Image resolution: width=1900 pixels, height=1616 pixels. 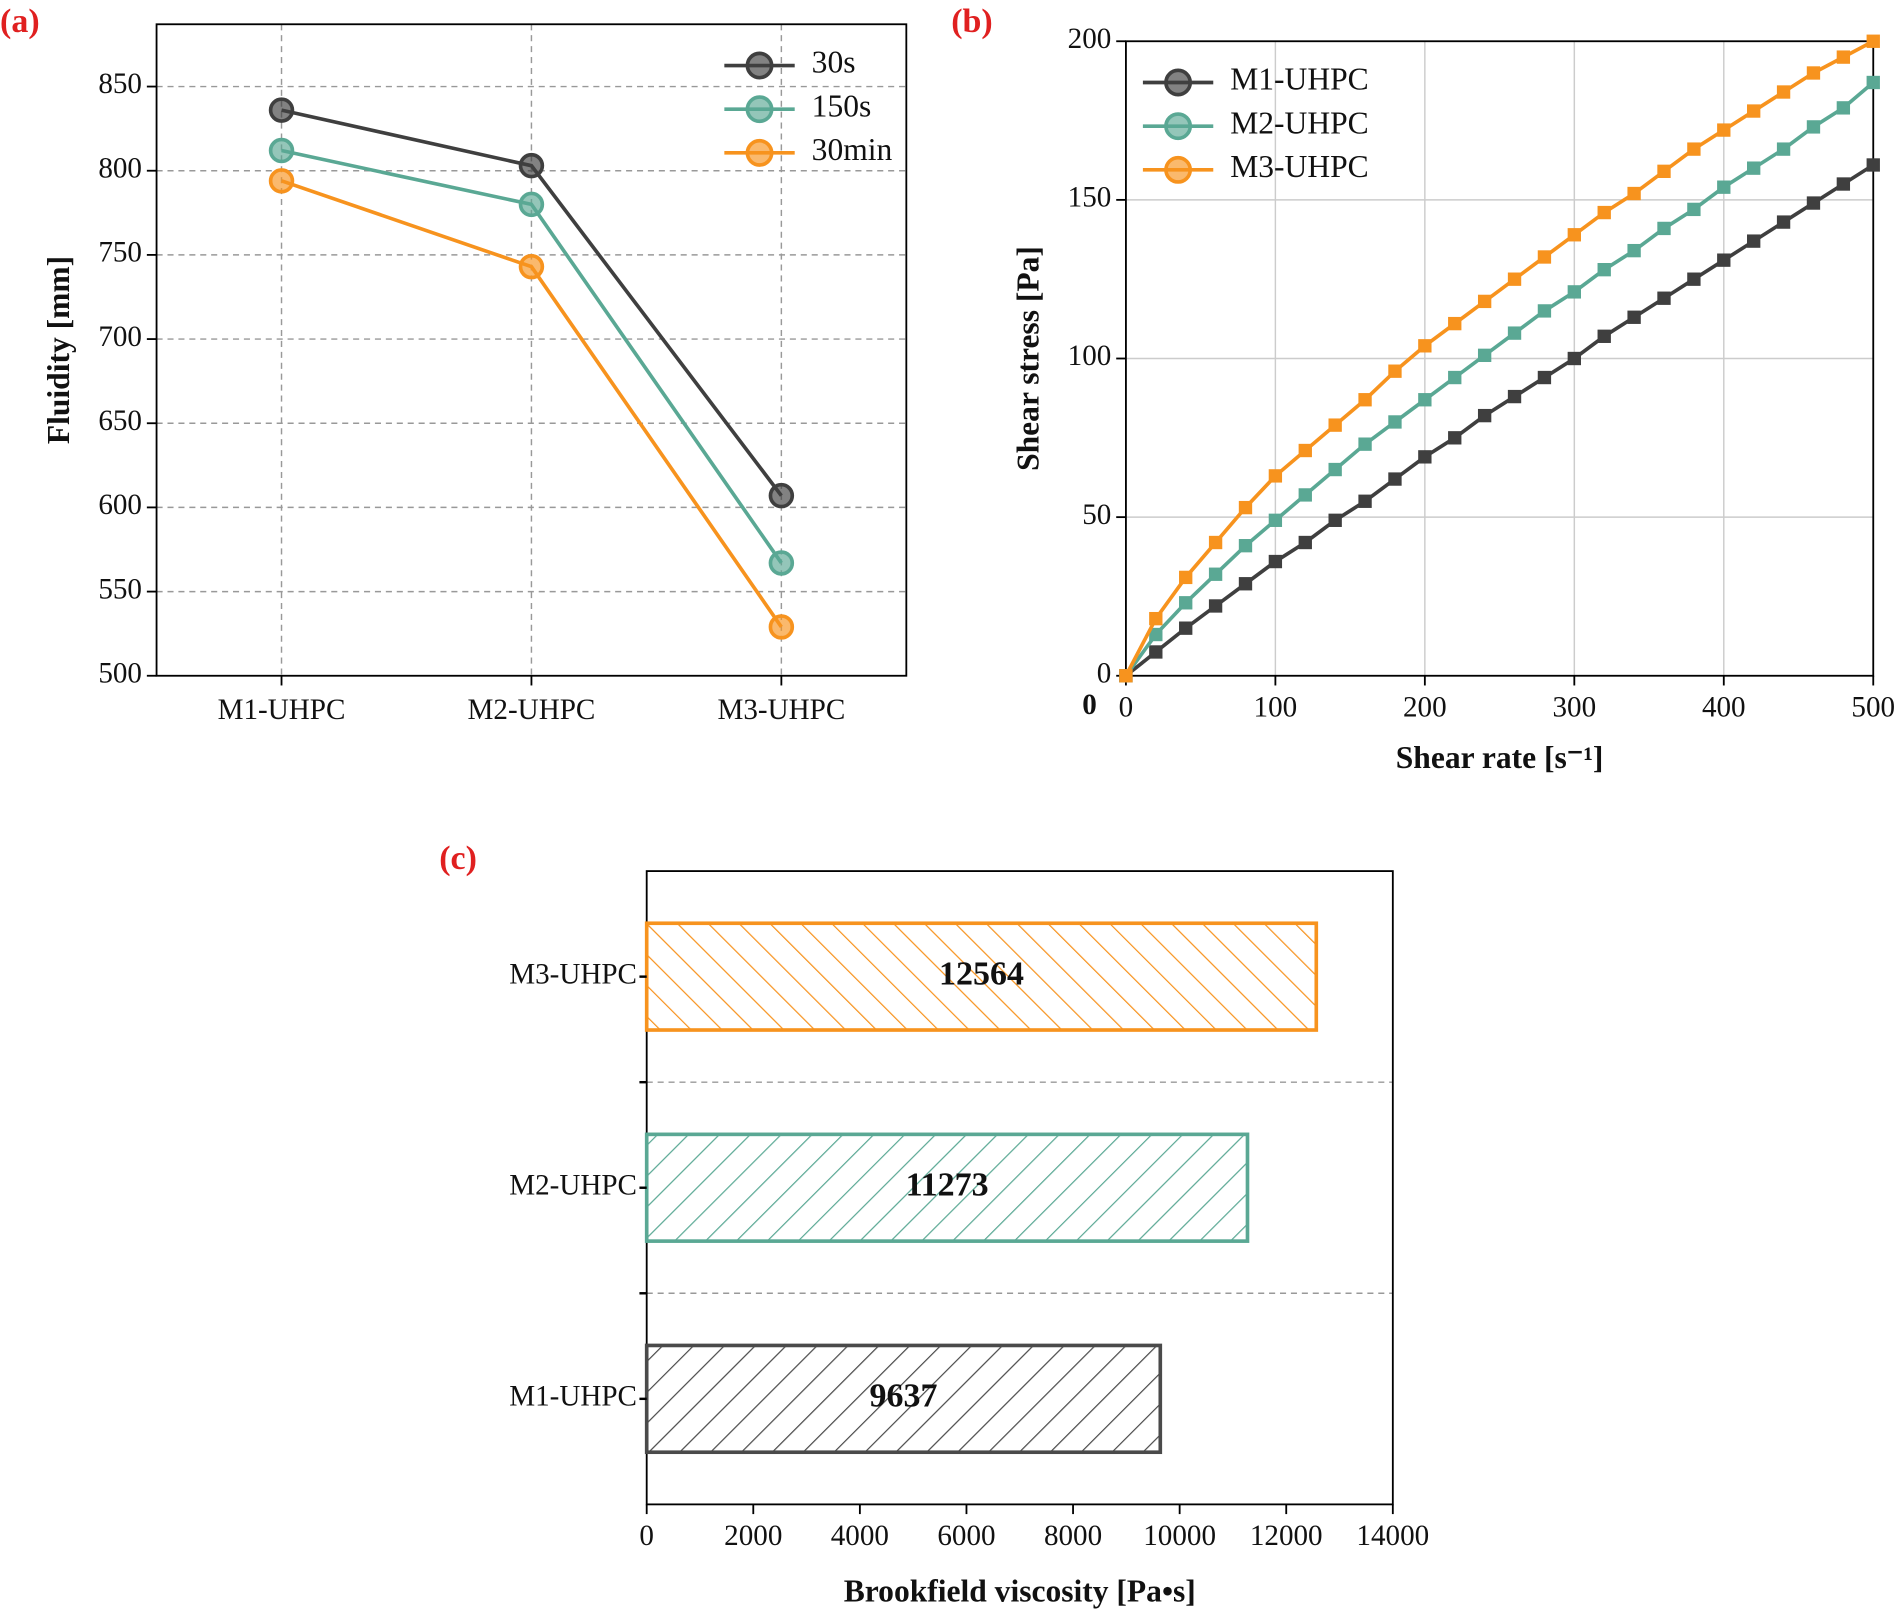 I want to click on y-tick-label: 550, so click(x=120, y=589).